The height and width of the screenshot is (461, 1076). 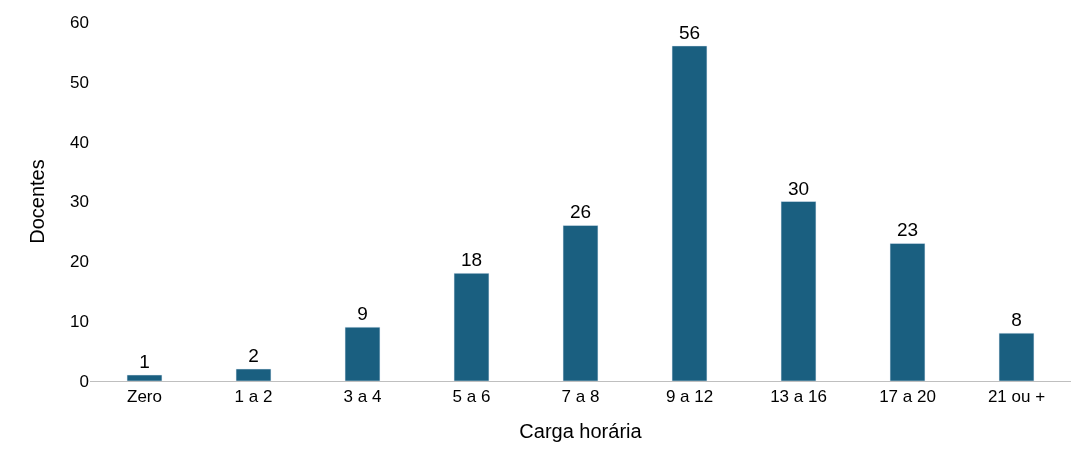 What do you see at coordinates (798, 397) in the screenshot?
I see `x-tick-label: 13 a 16` at bounding box center [798, 397].